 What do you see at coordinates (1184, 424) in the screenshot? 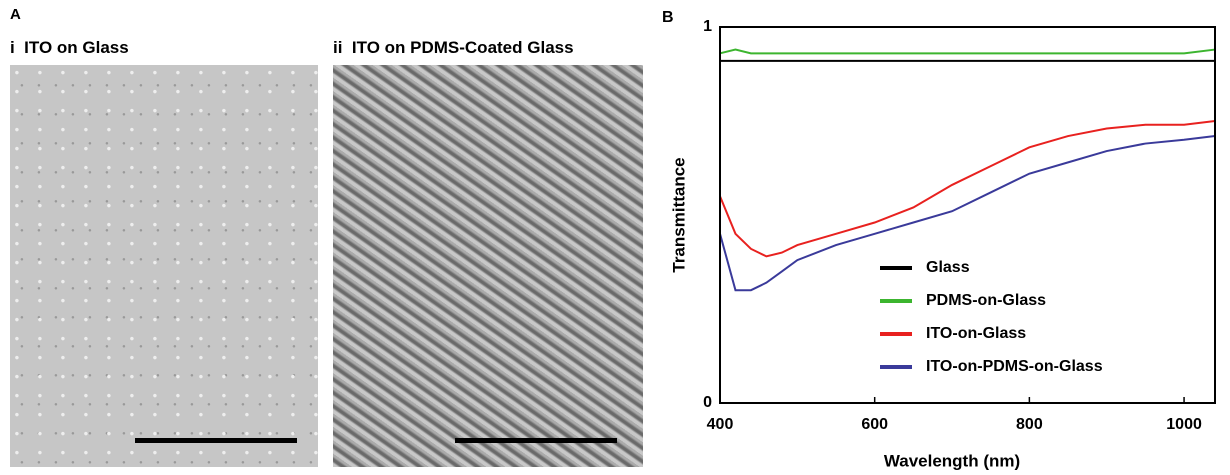
I see `x-tick-label: 1000` at bounding box center [1184, 424].